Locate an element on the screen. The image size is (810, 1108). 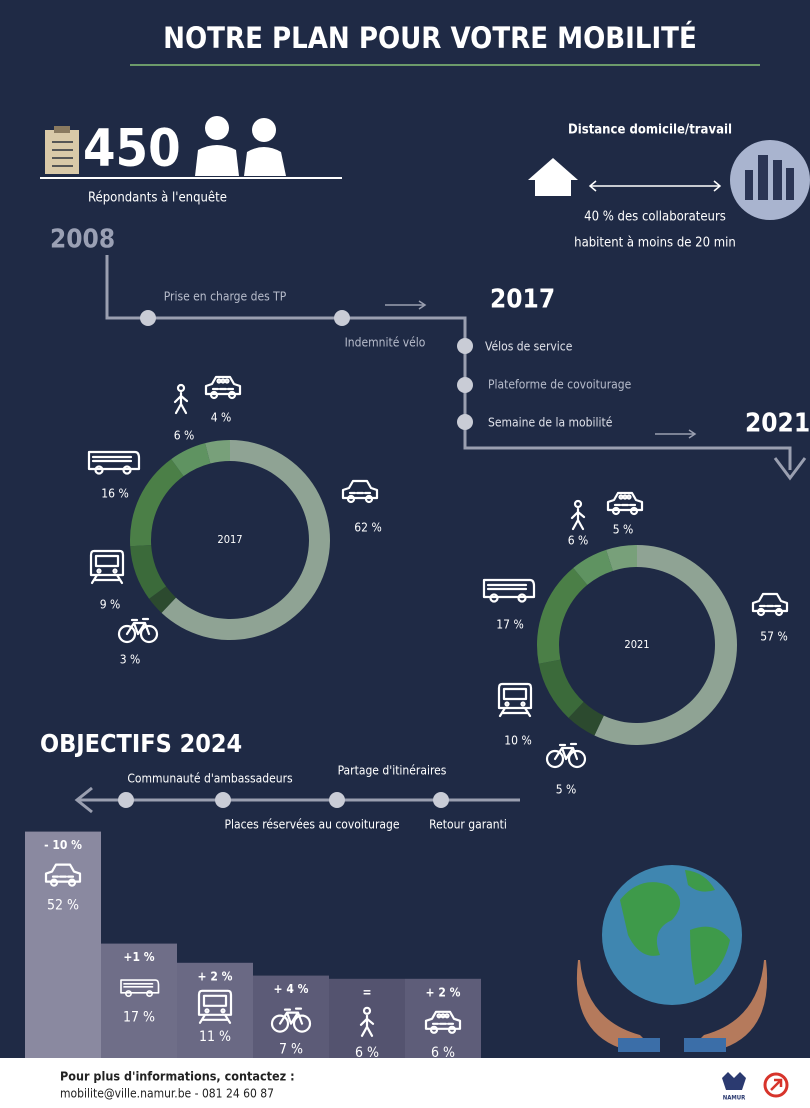
objective-change: = is located at coordinates (366, 992).